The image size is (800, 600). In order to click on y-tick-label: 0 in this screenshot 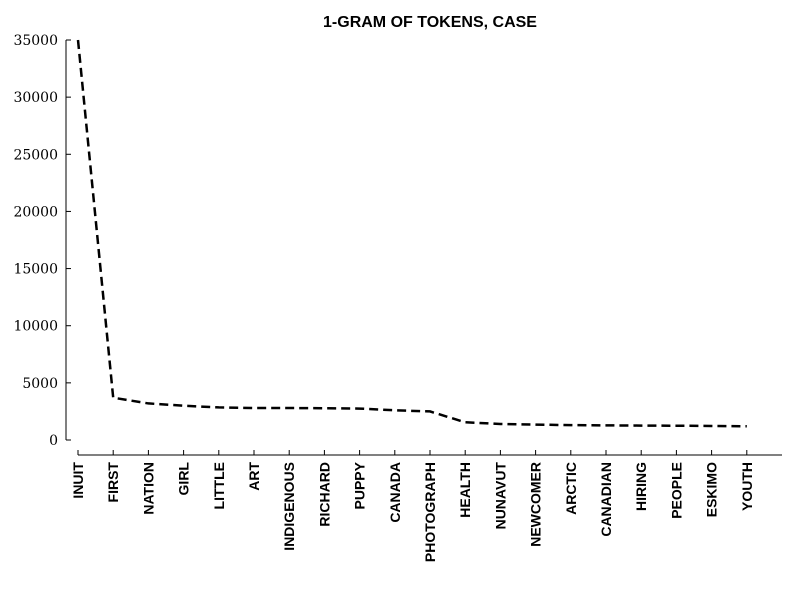, I will do `click(53, 441)`.